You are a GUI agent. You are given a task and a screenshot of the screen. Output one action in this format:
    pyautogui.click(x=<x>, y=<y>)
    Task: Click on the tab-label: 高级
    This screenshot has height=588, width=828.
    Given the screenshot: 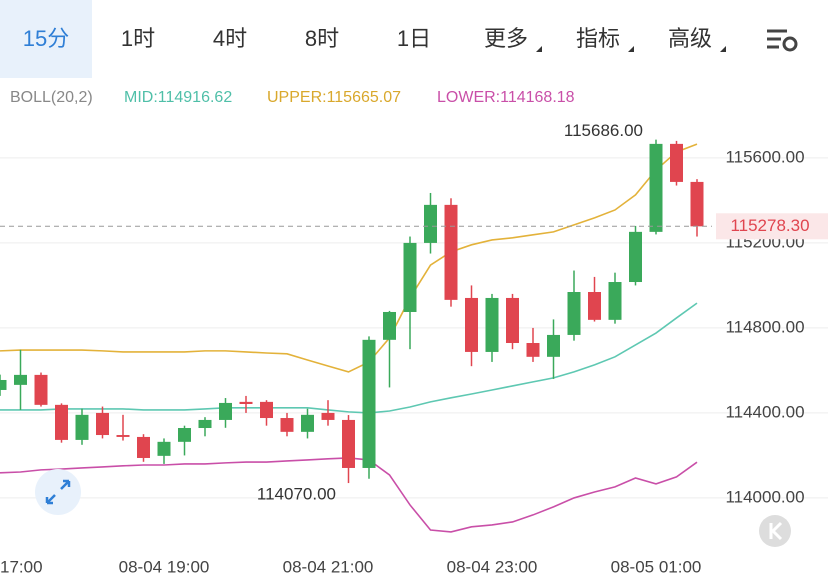 What is the action you would take?
    pyautogui.click(x=689, y=38)
    